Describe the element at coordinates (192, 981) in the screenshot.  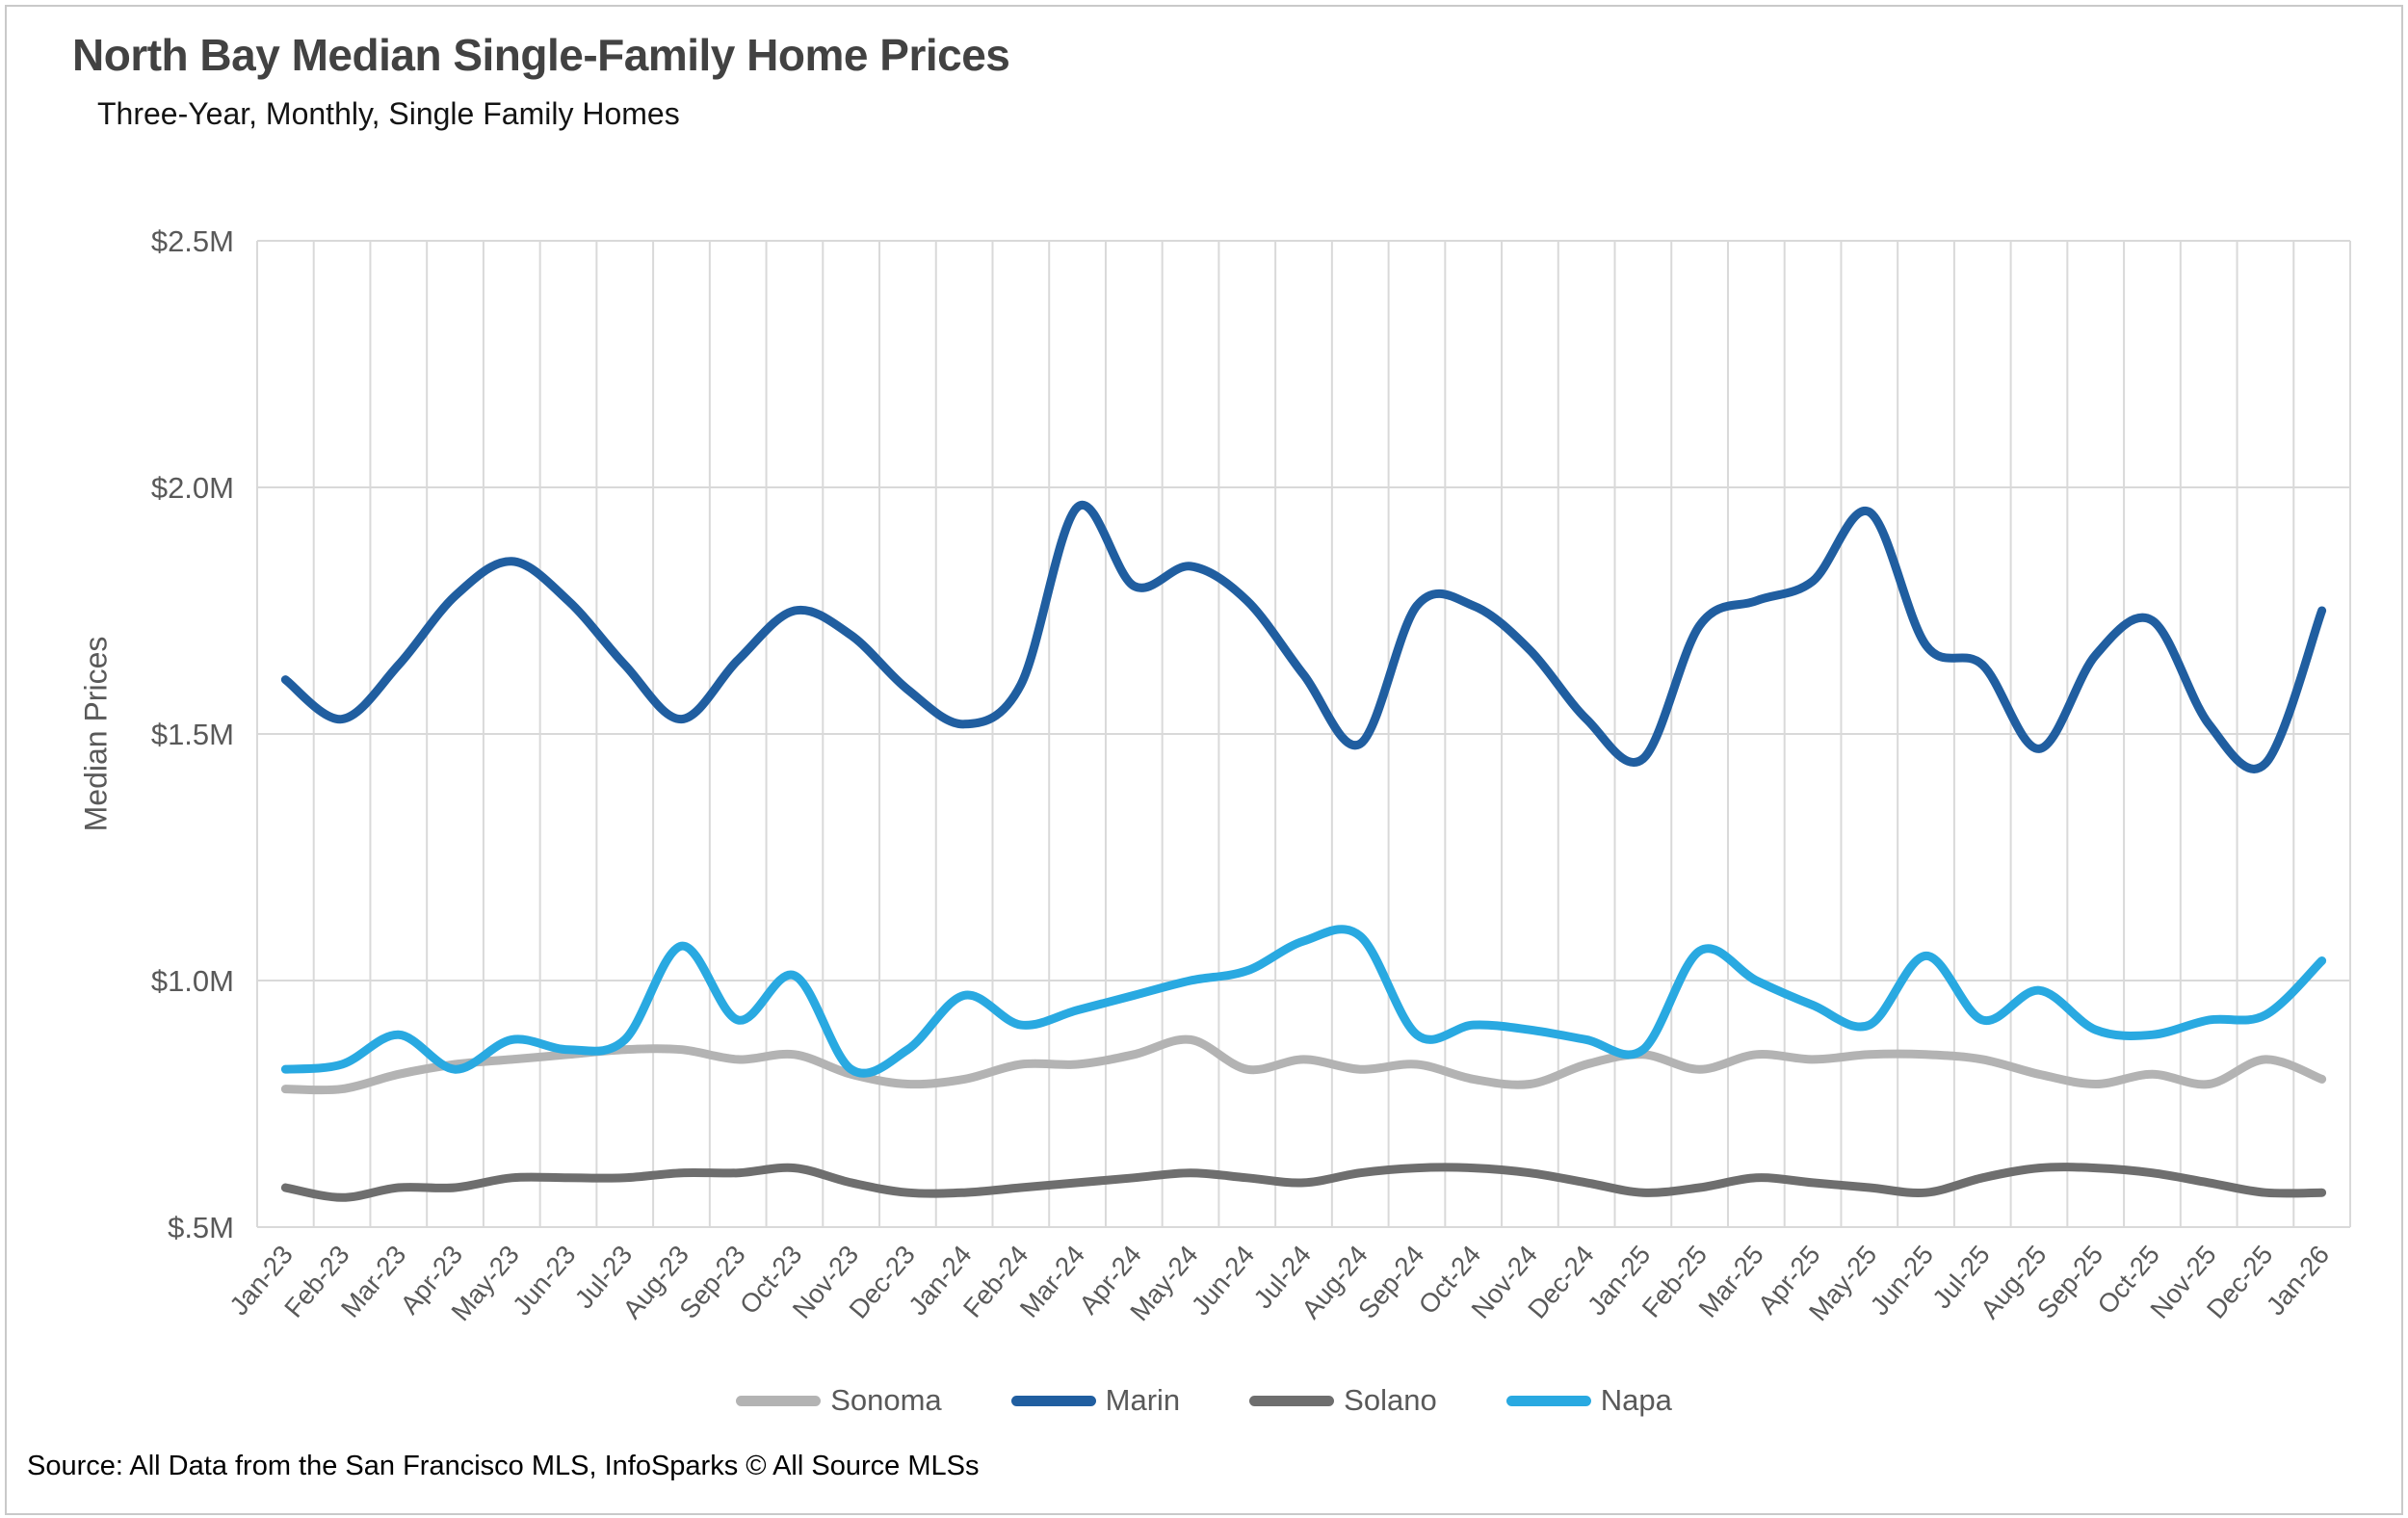
I see `y-tick-label: $1.0M` at that location.